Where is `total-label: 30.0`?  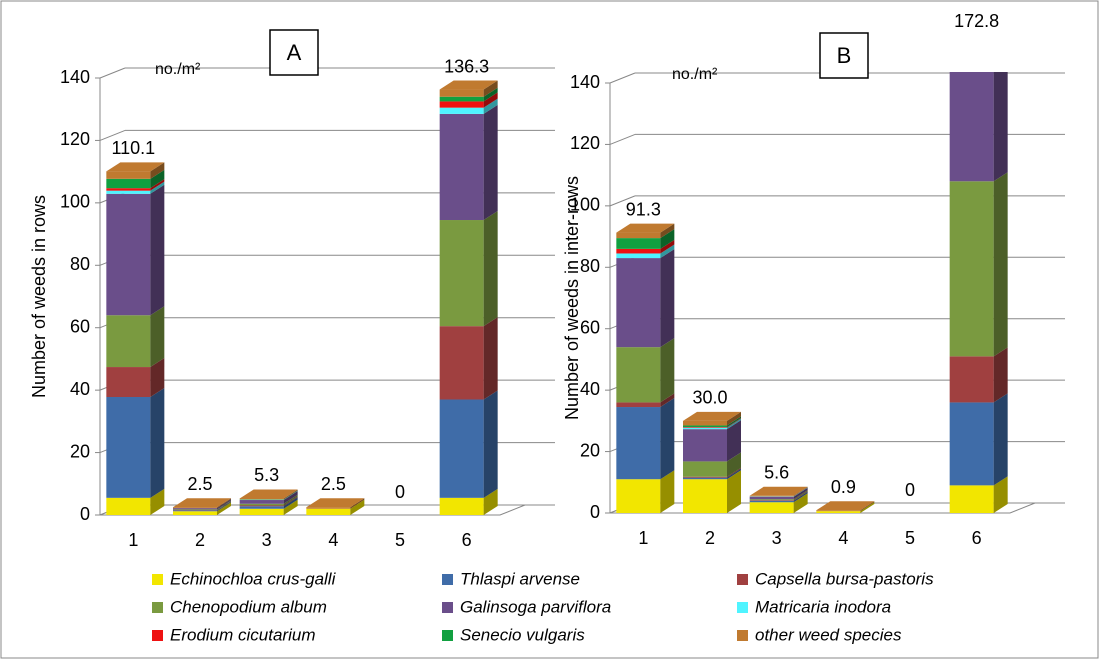 total-label: 30.0 is located at coordinates (709, 398).